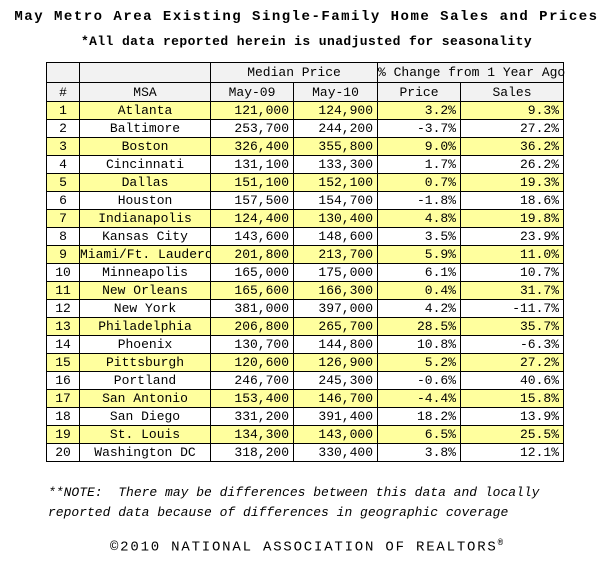 This screenshot has height=575, width=613. I want to click on row-number-cell: 17, so click(63, 398).